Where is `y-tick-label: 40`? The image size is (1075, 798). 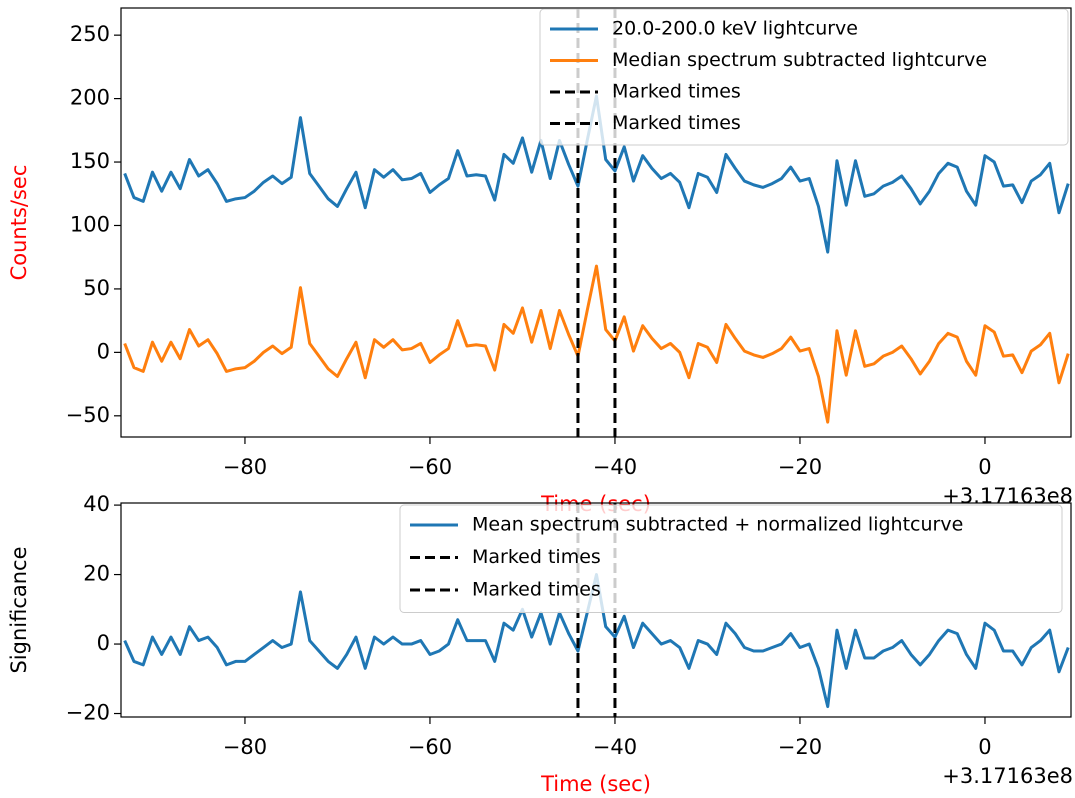 y-tick-label: 40 is located at coordinates (96, 504).